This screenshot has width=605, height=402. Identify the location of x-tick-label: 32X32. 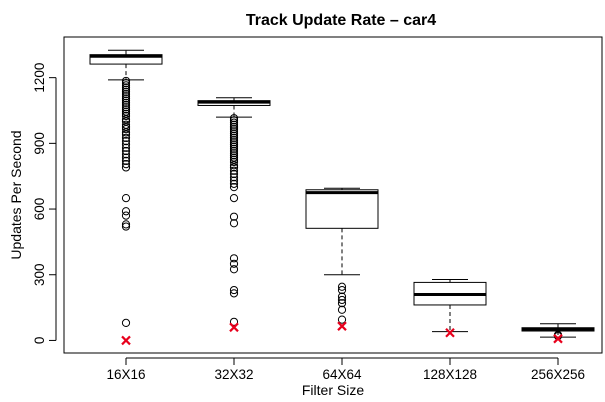
(233, 374).